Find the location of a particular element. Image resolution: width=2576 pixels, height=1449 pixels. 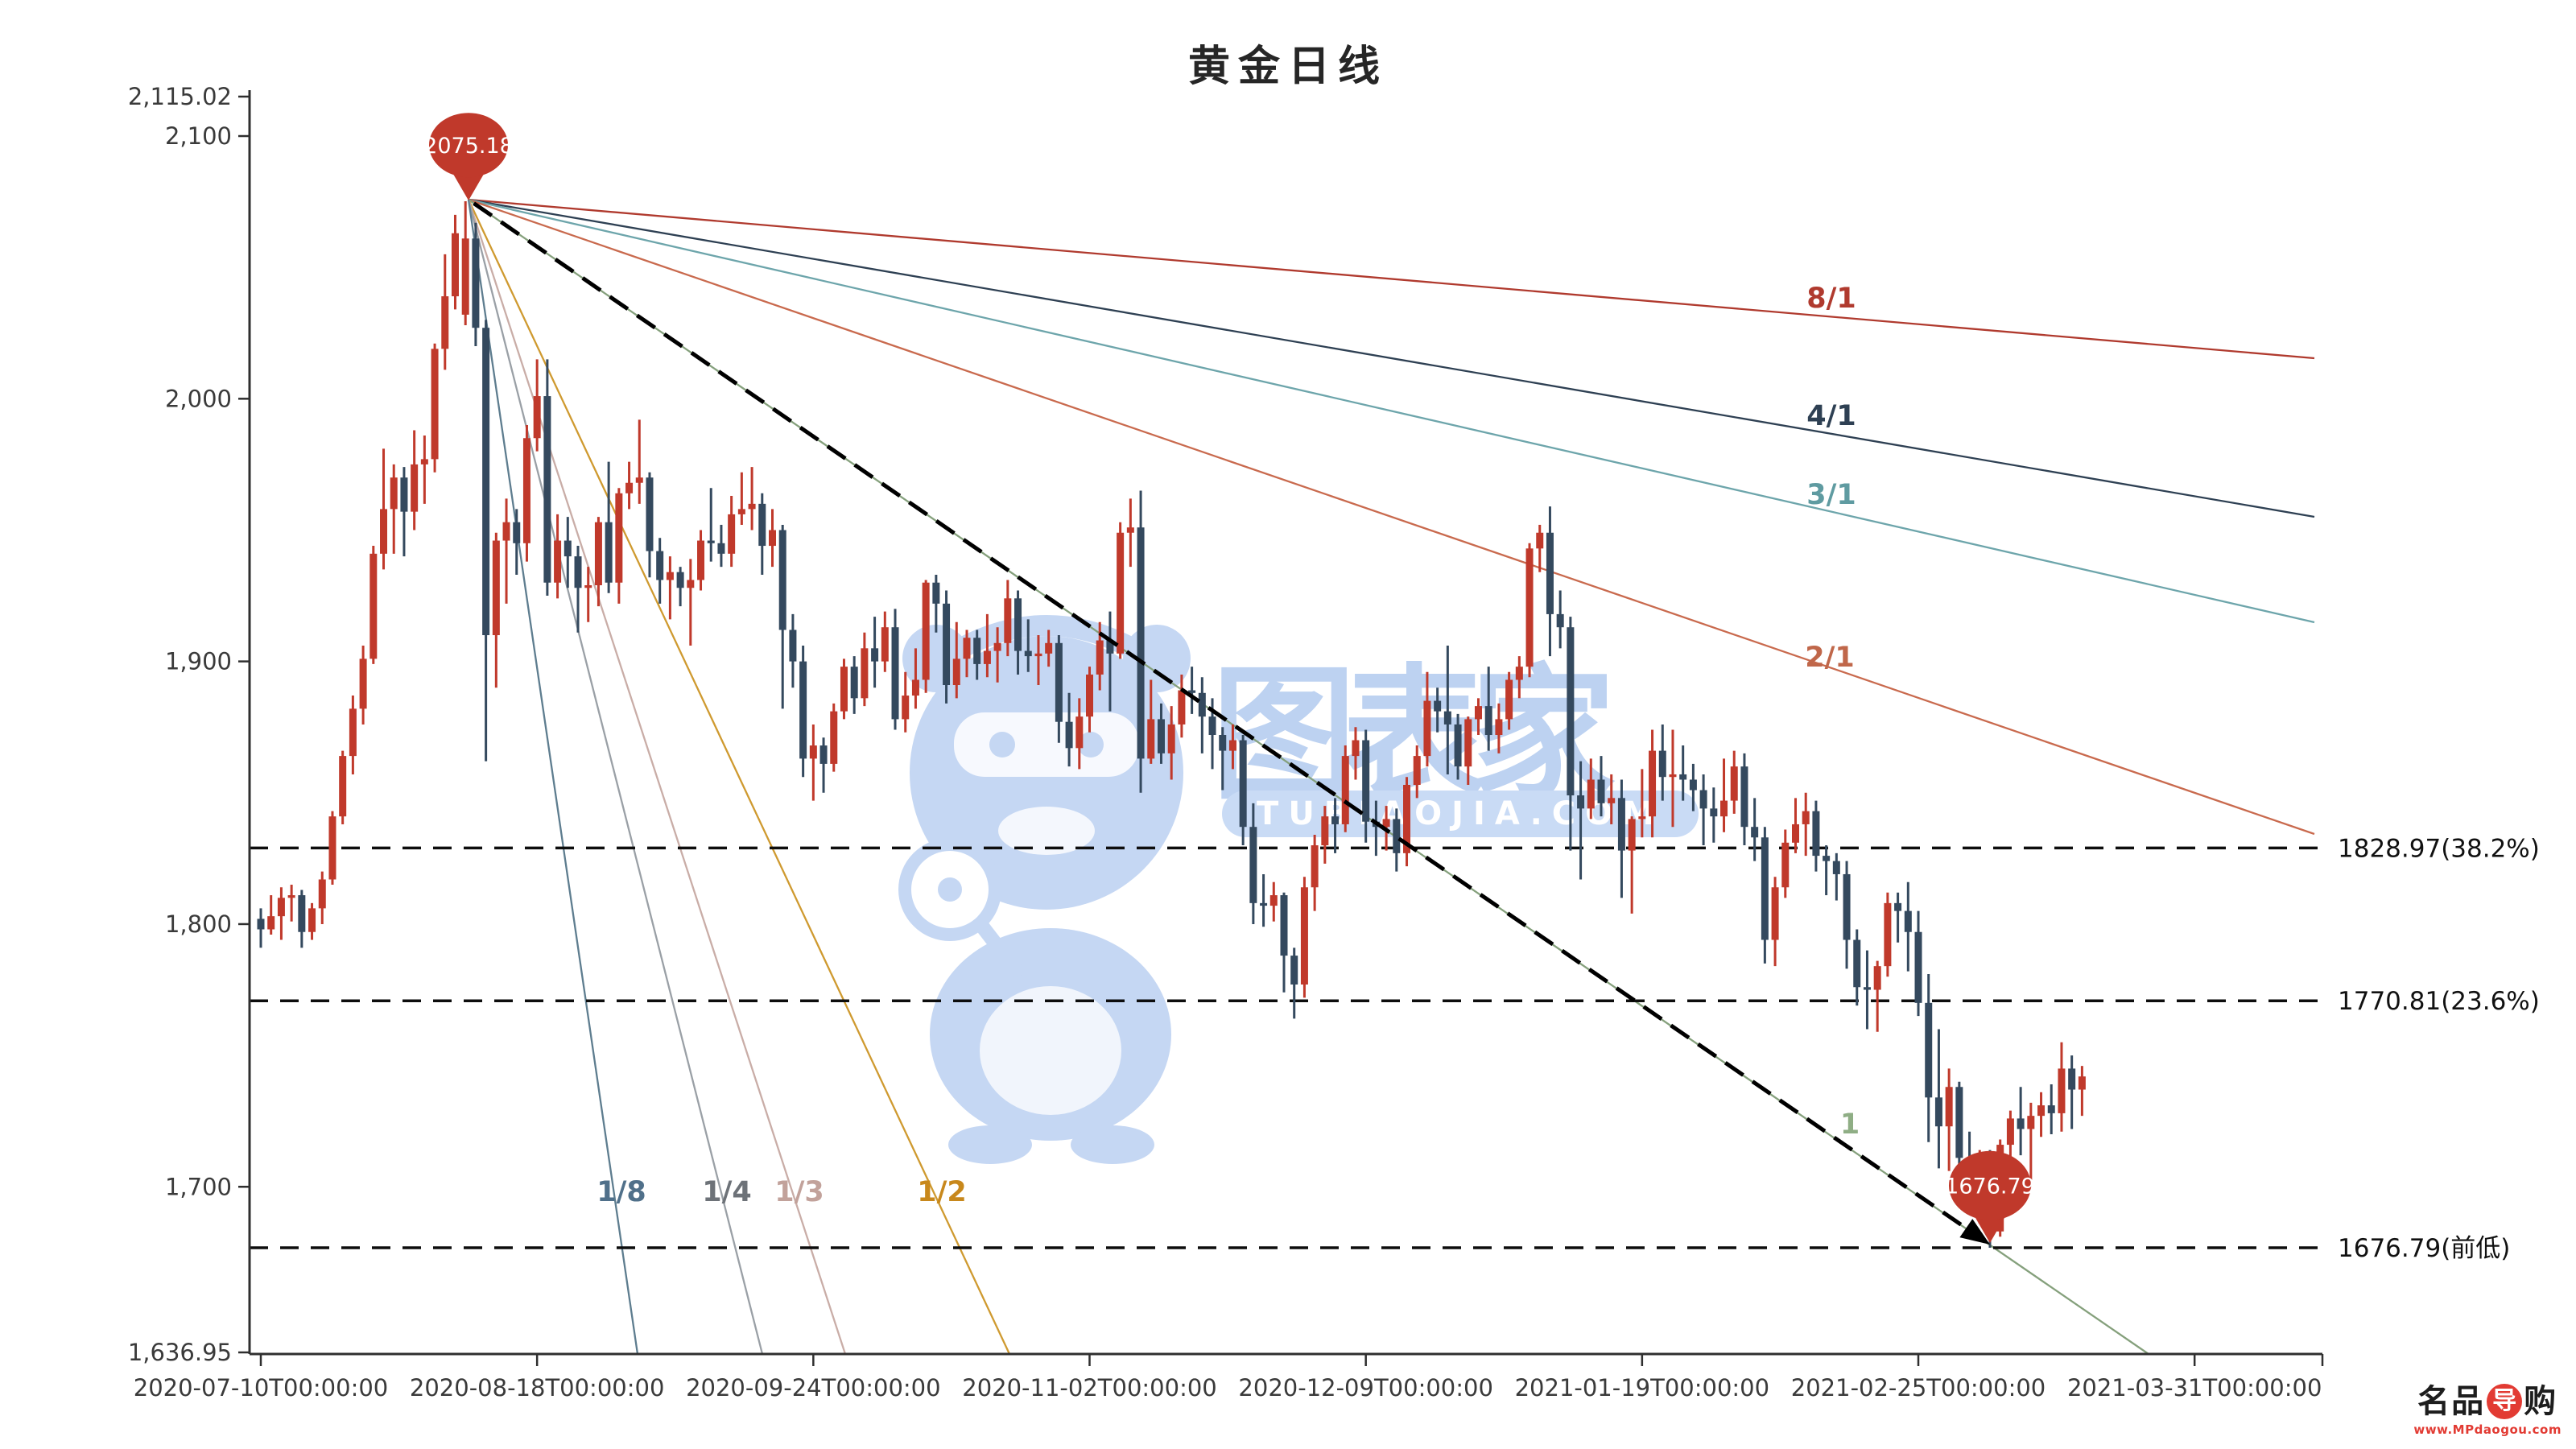

x-axis-tick-label: 2020-07-10T00:00:00 is located at coordinates (261, 1388).